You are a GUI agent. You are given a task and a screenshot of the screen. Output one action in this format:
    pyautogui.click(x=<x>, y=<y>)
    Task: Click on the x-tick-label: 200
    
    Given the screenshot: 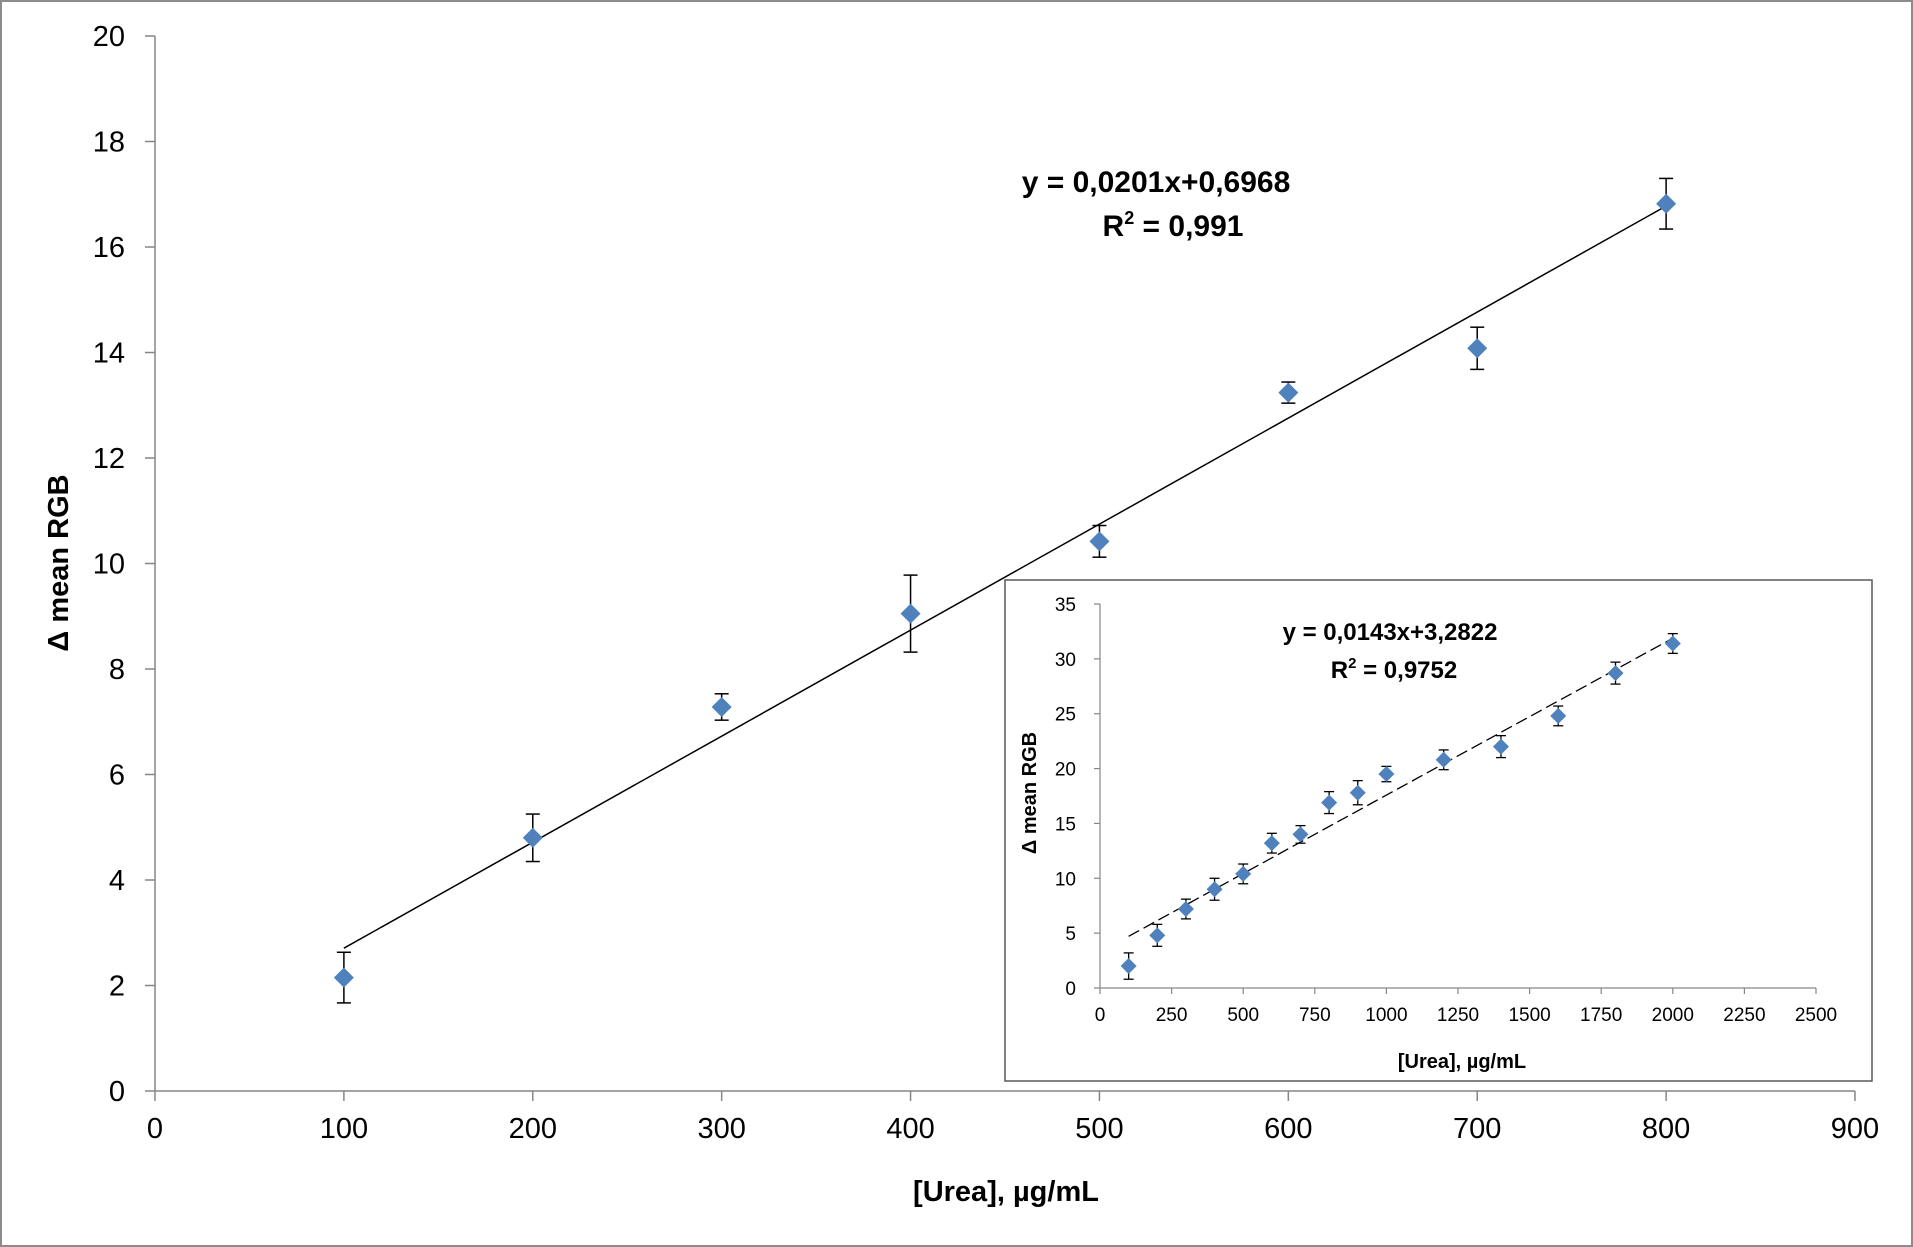 What is the action you would take?
    pyautogui.click(x=533, y=1129)
    